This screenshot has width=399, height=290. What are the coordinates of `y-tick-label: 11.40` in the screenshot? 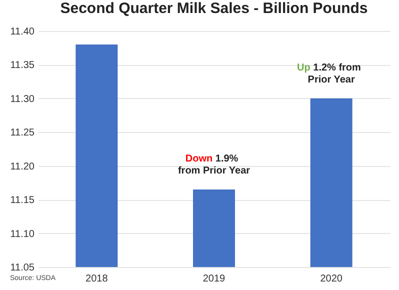 It's located at (22, 32).